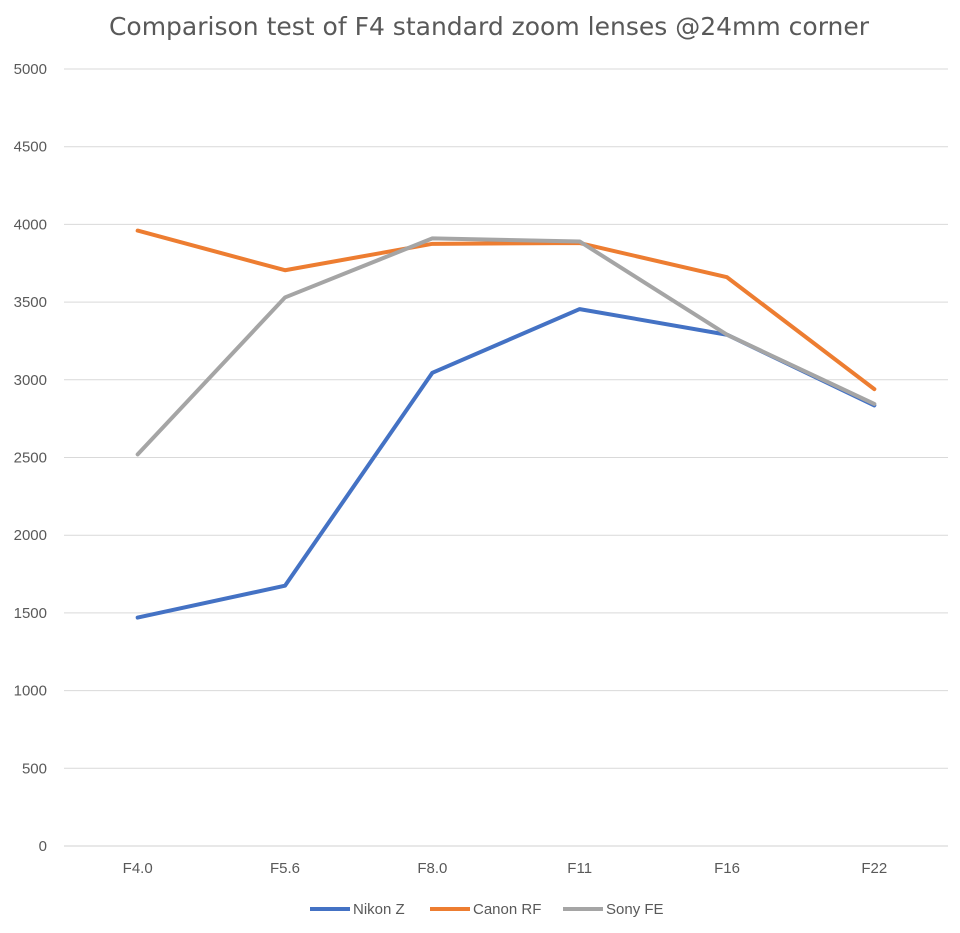 The image size is (960, 933). What do you see at coordinates (505, 868) in the screenshot?
I see `x-axis-ticks: F4.0 F5.6 F8.0 F11 F16 F22` at bounding box center [505, 868].